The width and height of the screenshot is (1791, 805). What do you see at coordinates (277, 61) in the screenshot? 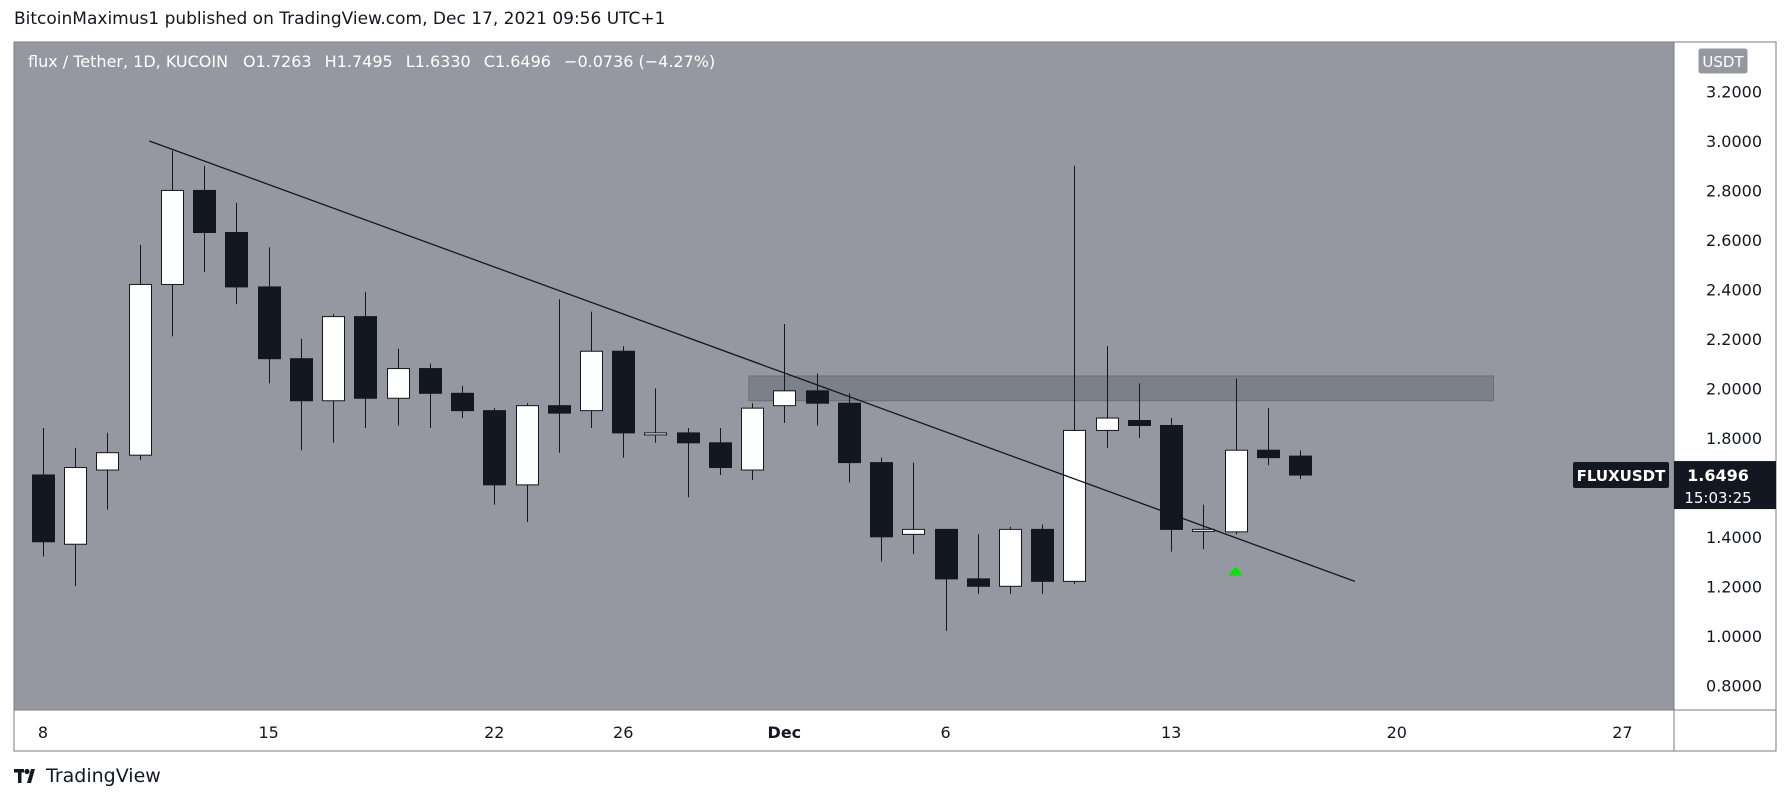
I see `legend-open: O1.7263` at bounding box center [277, 61].